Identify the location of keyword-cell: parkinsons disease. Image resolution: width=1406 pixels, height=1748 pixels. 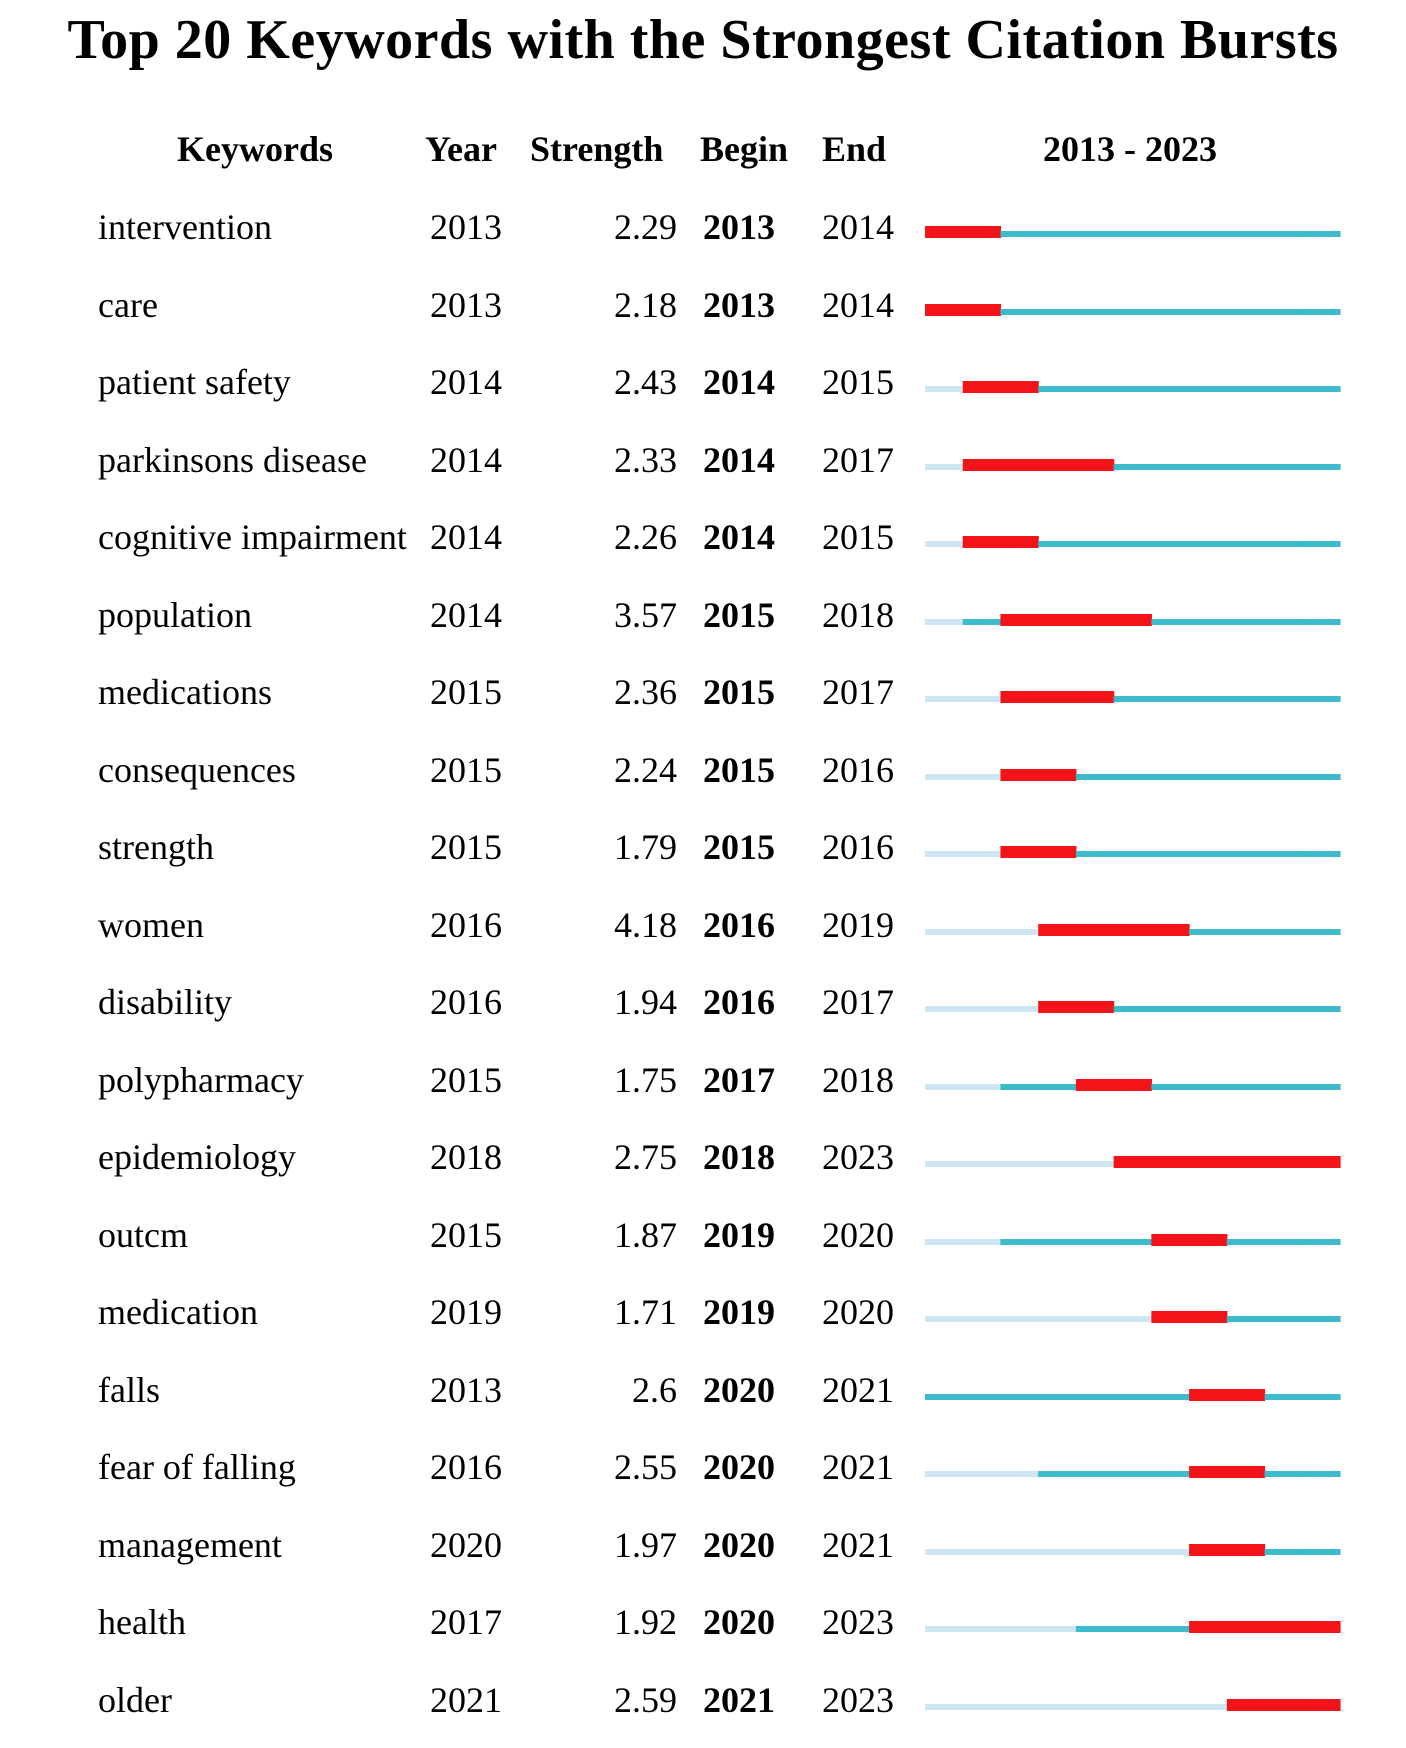
(232, 459).